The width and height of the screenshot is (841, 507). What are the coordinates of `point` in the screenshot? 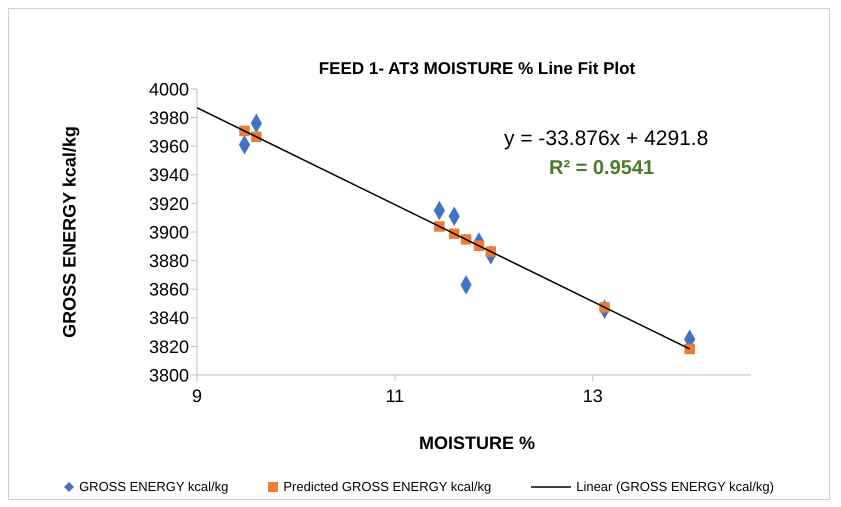 It's located at (689, 349).